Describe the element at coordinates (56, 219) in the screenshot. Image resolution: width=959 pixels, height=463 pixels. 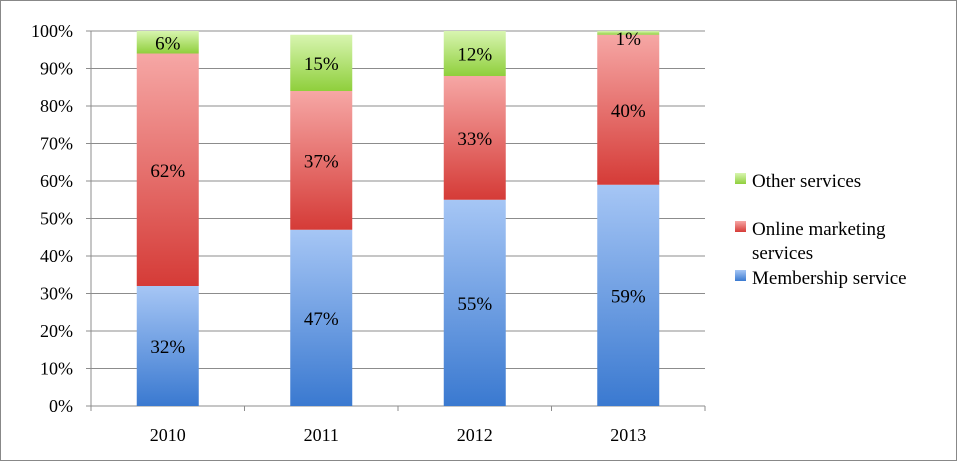
I see `y-tick-label: 50%` at that location.